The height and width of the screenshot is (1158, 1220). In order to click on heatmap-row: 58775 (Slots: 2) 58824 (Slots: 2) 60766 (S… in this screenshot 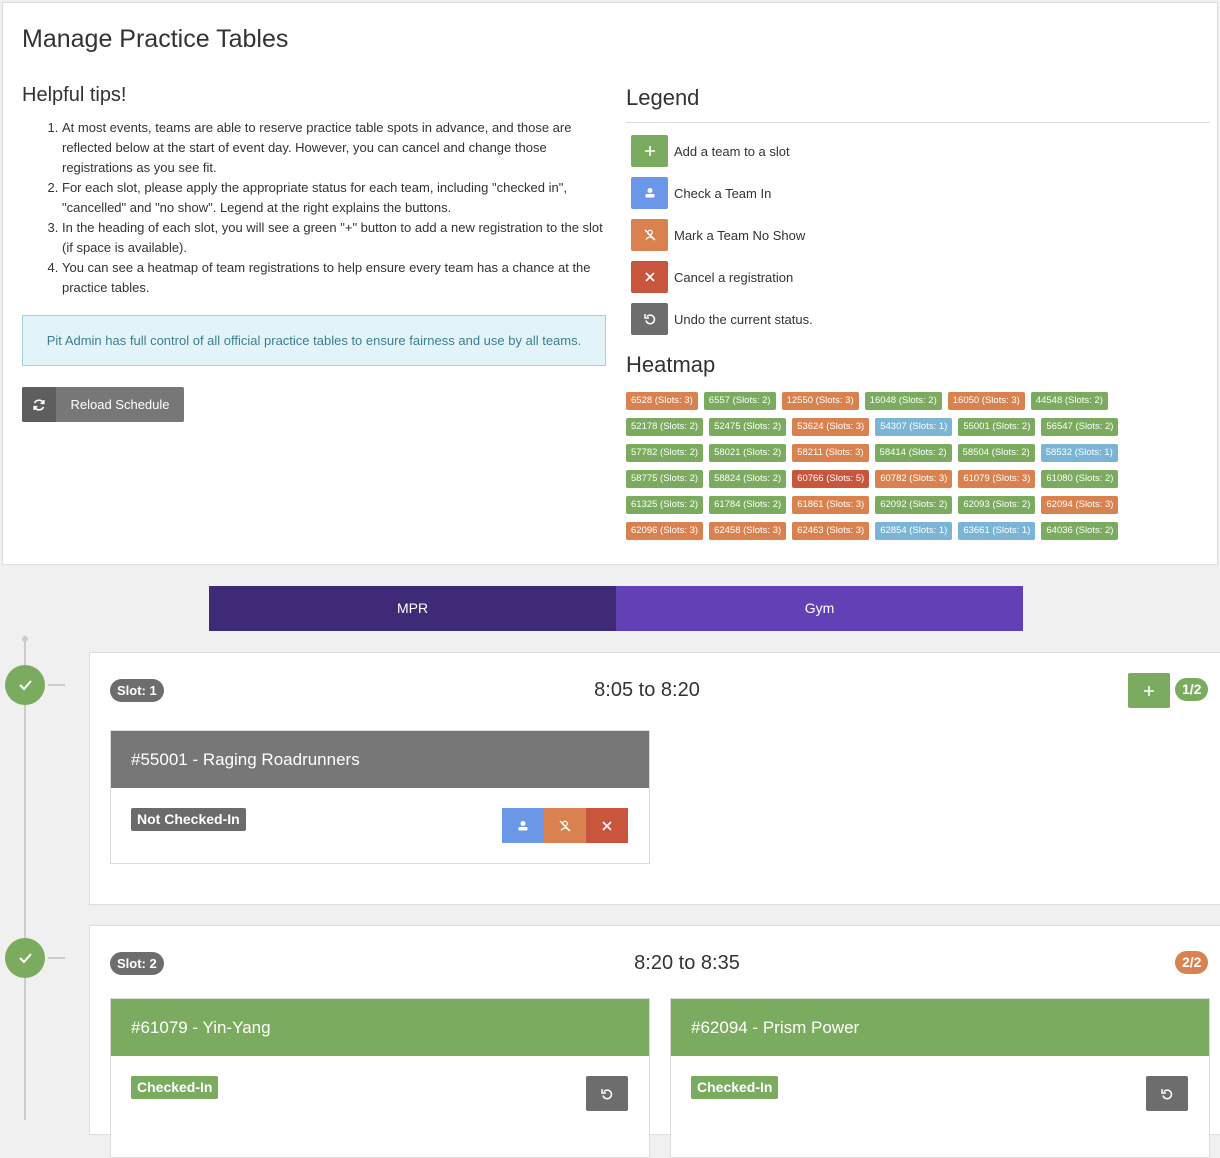, I will do `click(921, 483)`.